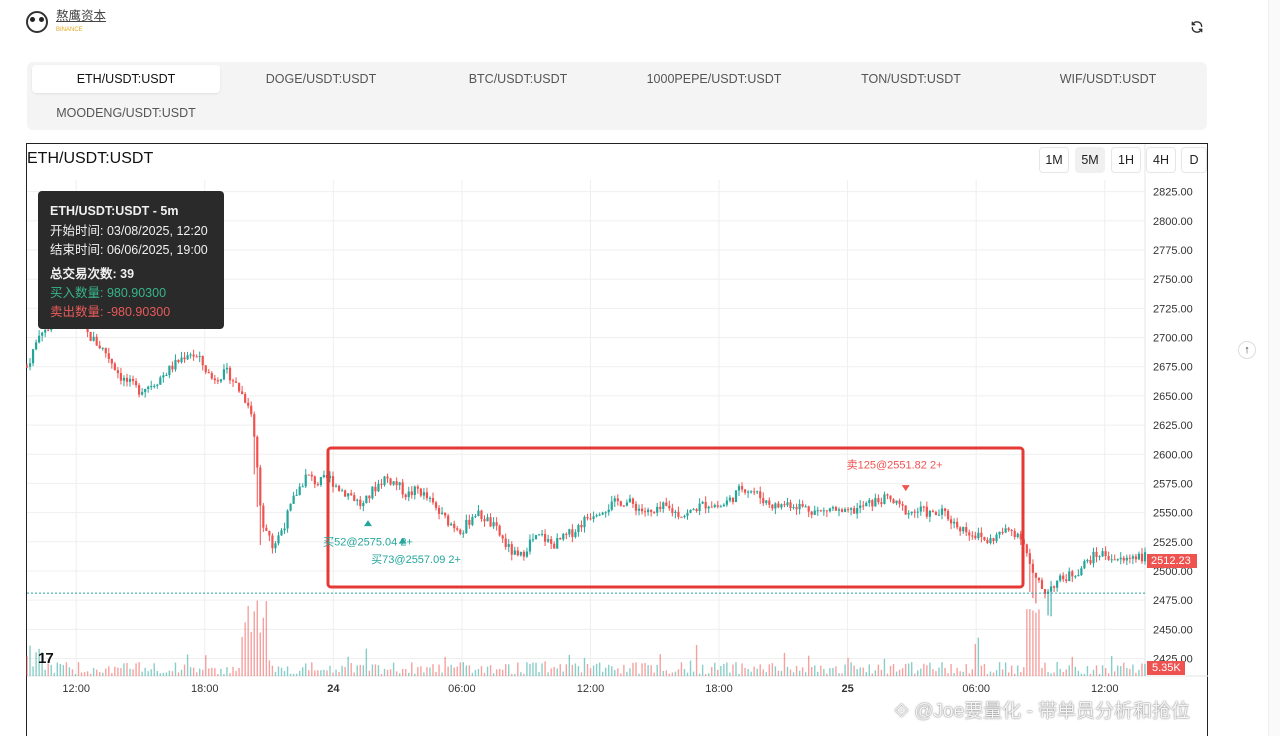  What do you see at coordinates (110, 312) in the screenshot?
I see `tooltip-sell-qty: 卖出数量: -980.90300` at bounding box center [110, 312].